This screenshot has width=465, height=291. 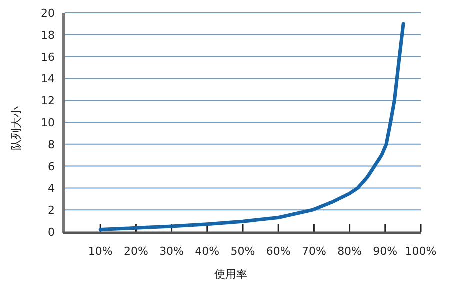 I want to click on x-tick-label: 20%, so click(x=136, y=251).